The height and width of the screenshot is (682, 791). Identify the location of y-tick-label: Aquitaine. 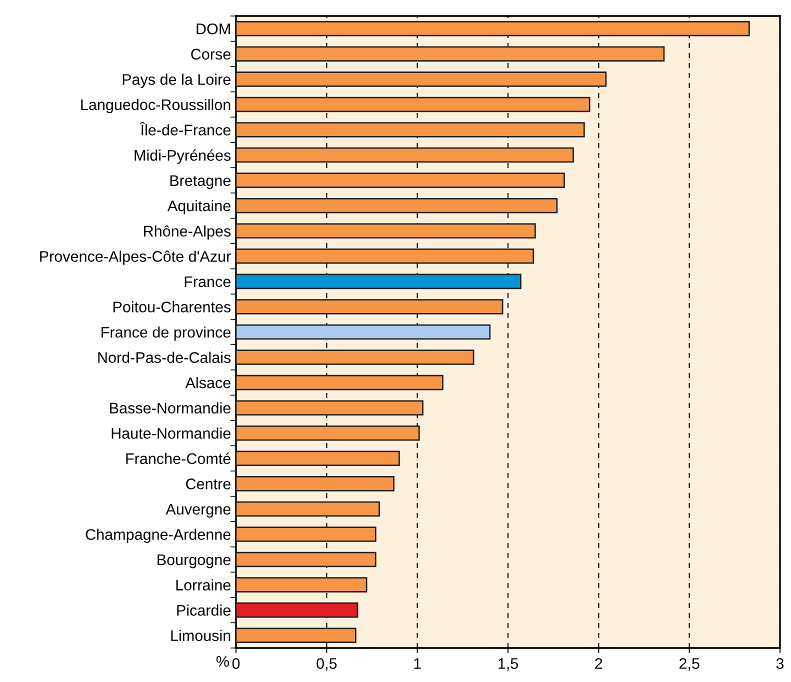
(198, 207).